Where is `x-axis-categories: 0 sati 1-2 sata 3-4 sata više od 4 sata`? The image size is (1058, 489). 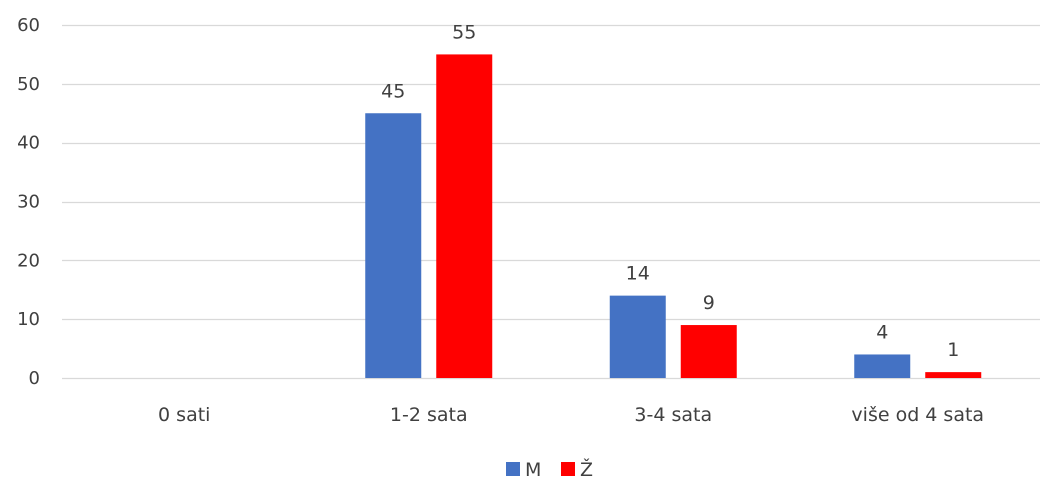
x-axis-categories: 0 sati 1-2 sata 3-4 sata više od 4 sata is located at coordinates (571, 415).